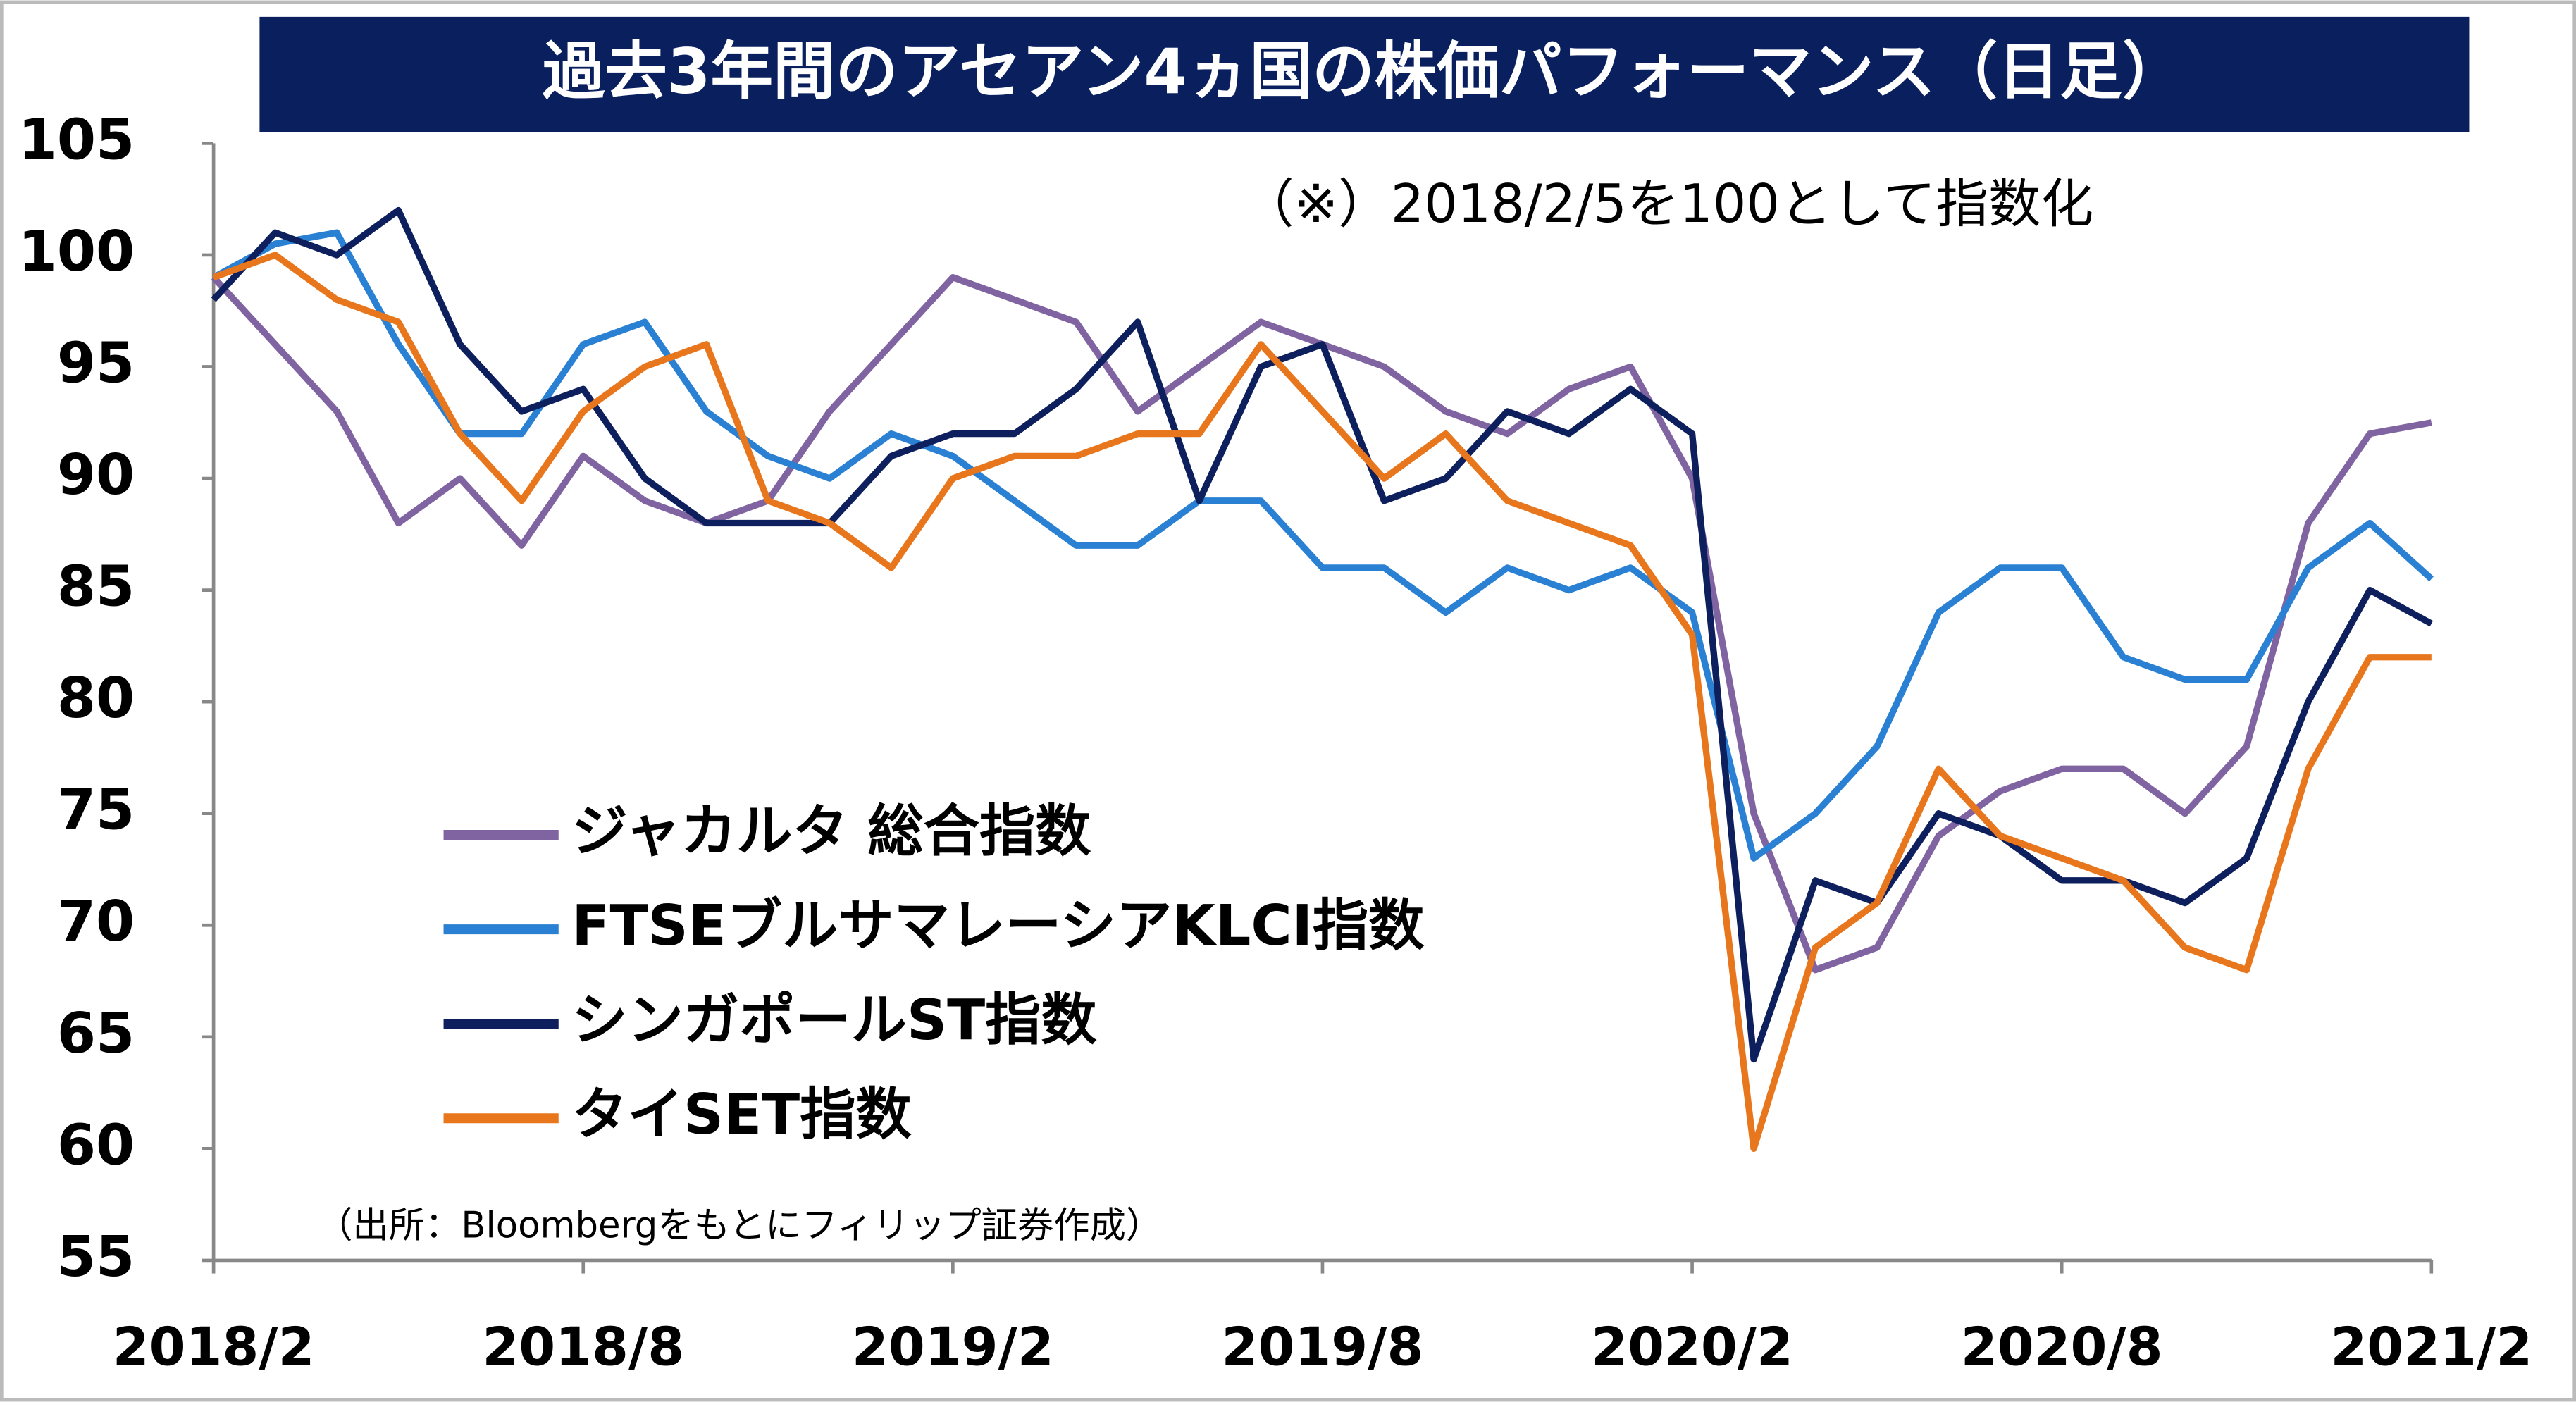 This screenshot has height=1402, width=2576. What do you see at coordinates (96, 586) in the screenshot?
I see `y-tick-label: 85` at bounding box center [96, 586].